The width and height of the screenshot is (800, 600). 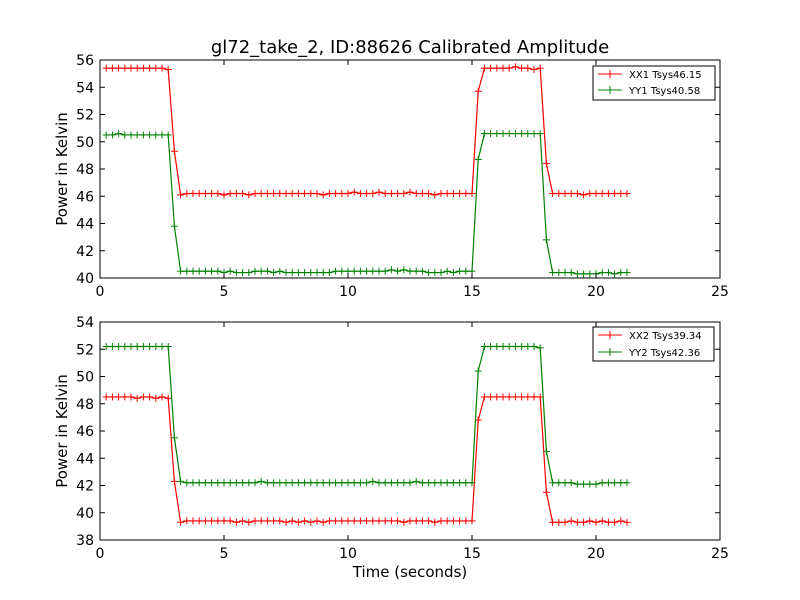 What do you see at coordinates (85, 378) in the screenshot?
I see `plot-bottom-ytick-label: 50` at bounding box center [85, 378].